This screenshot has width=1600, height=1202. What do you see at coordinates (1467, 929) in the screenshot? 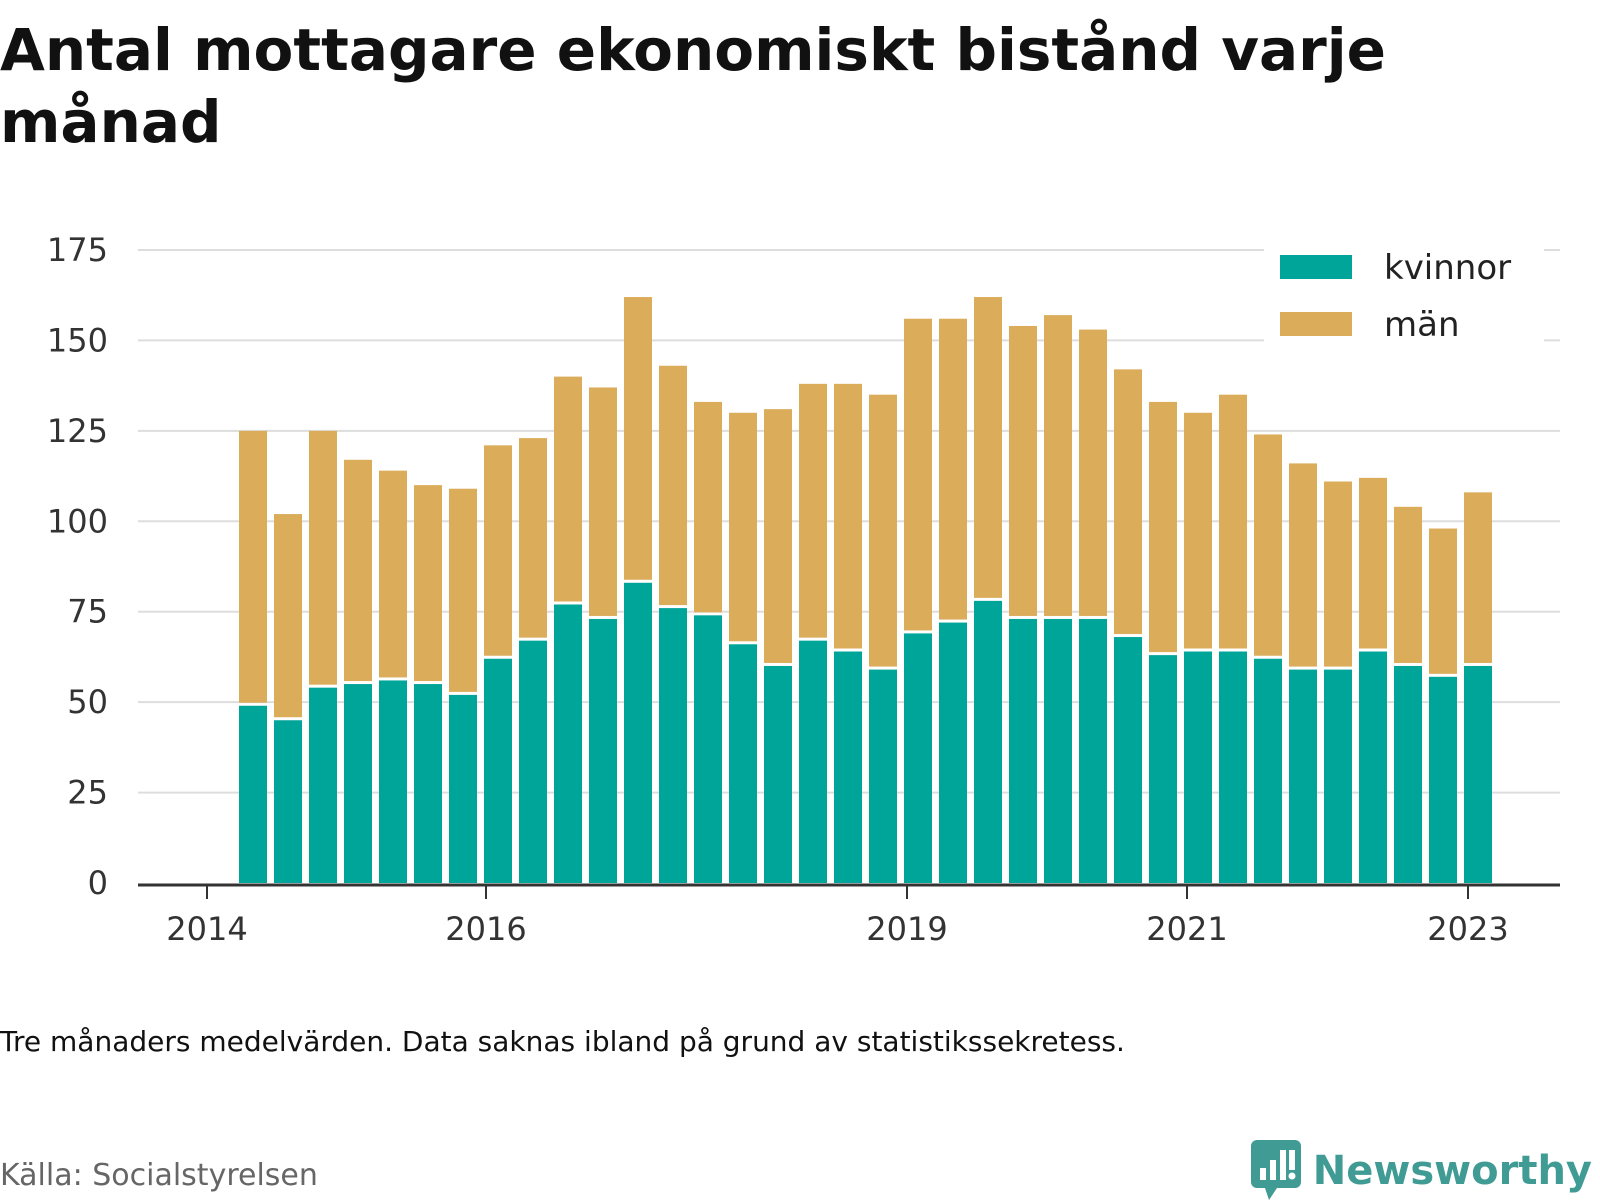
I see `x-tick-label: 2023` at bounding box center [1467, 929].